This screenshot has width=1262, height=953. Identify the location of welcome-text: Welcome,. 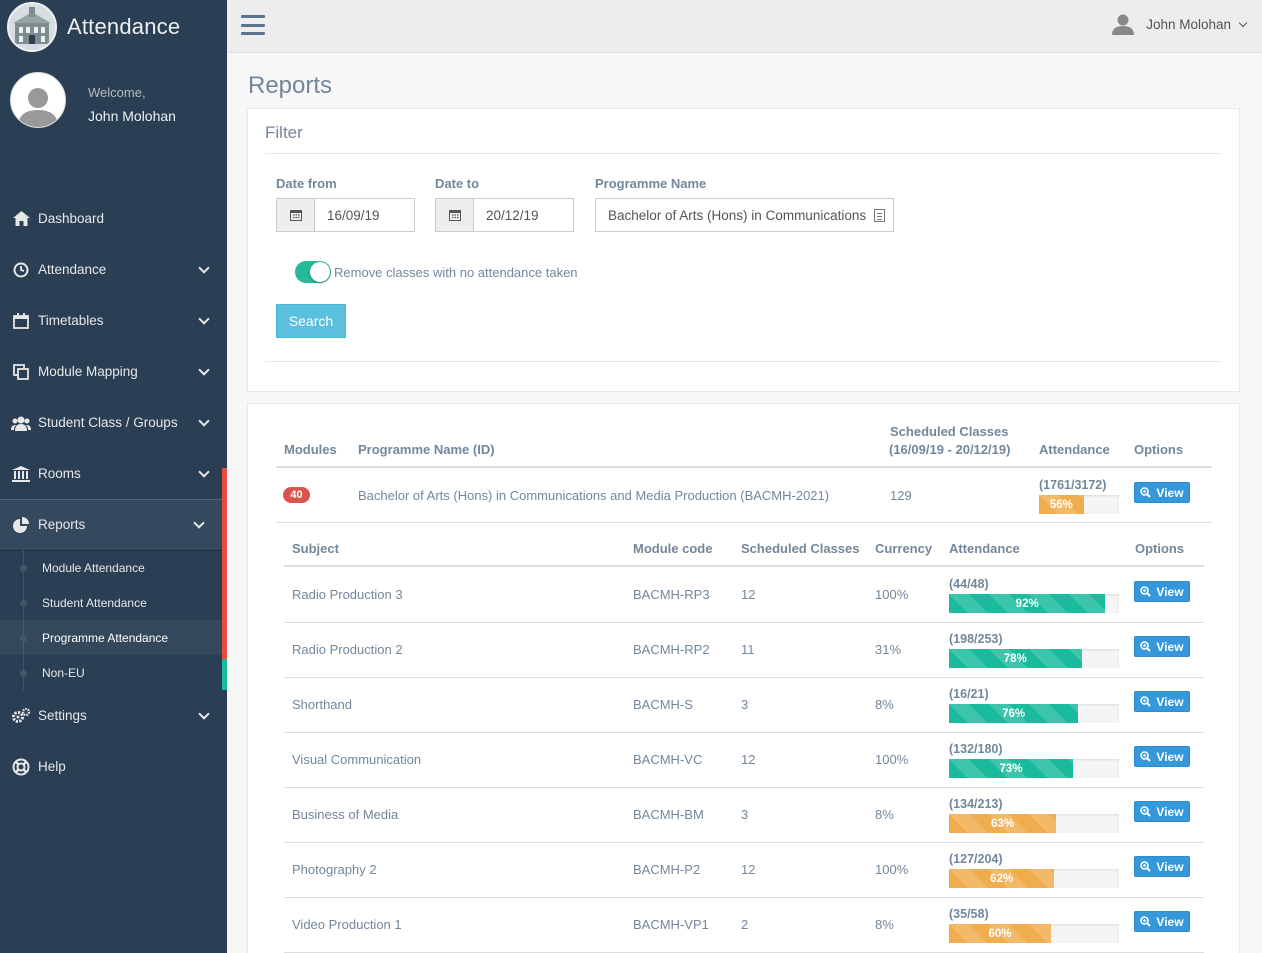
(117, 92).